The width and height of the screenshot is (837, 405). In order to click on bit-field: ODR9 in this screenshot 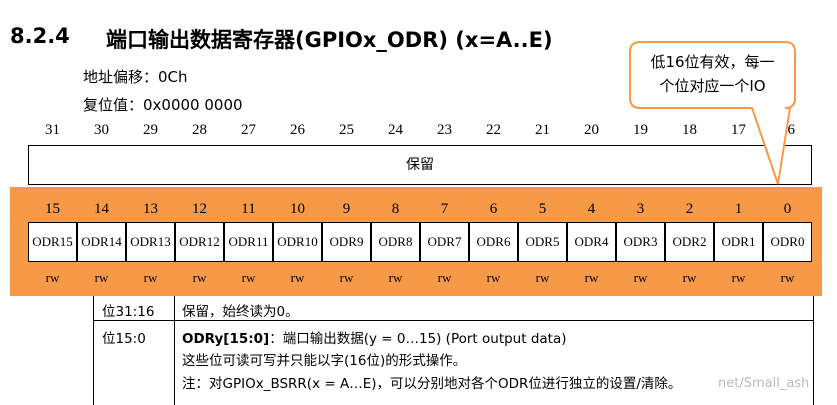, I will do `click(346, 242)`.